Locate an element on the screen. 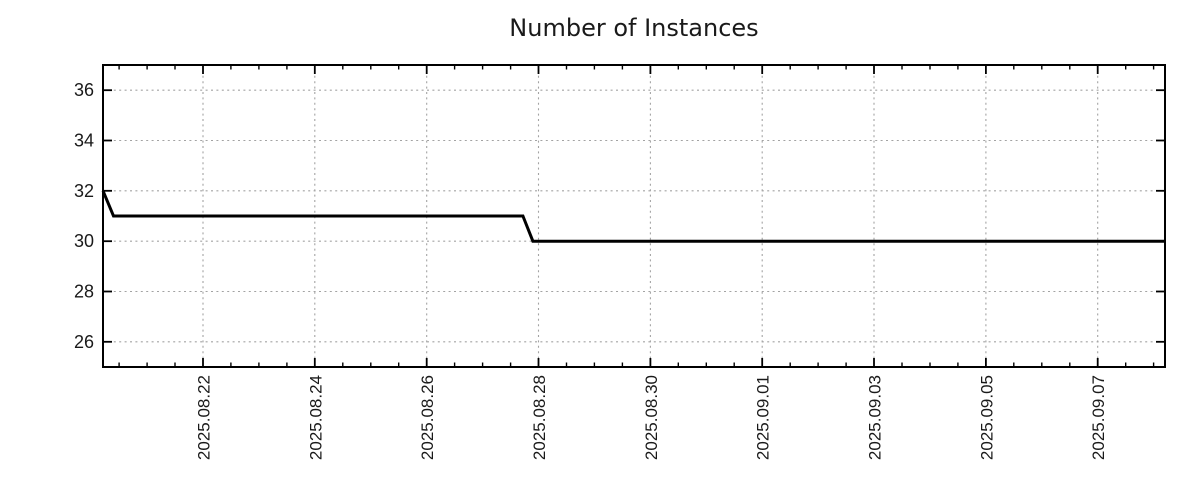  y-tick-label: 36 is located at coordinates (84, 90).